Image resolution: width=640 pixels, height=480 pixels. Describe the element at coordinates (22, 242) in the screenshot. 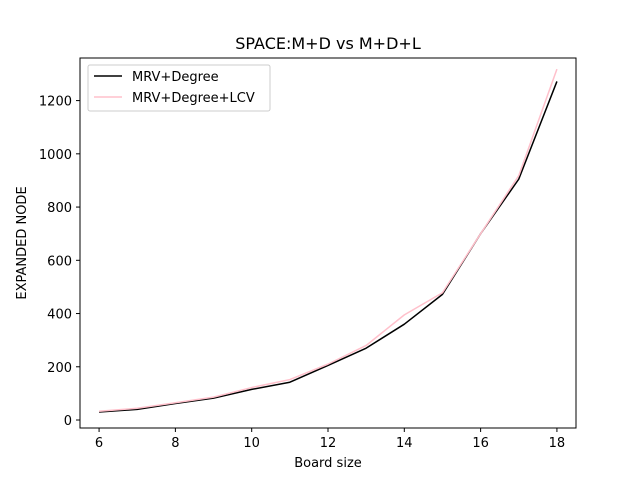

I see `y-axis-label: EXPANDED NODE` at that location.